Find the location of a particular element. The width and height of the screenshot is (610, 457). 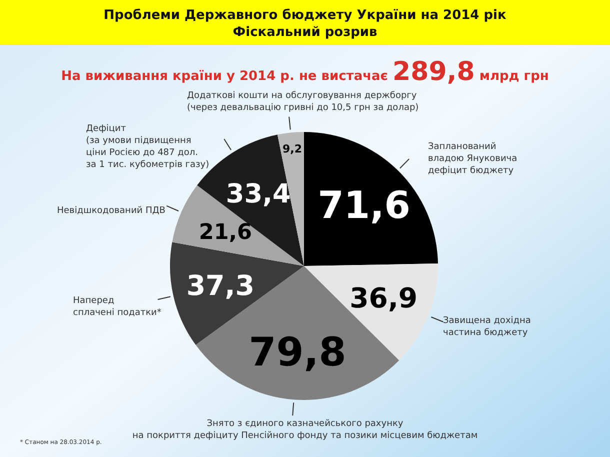

data-label: 9,2 is located at coordinates (292, 149).